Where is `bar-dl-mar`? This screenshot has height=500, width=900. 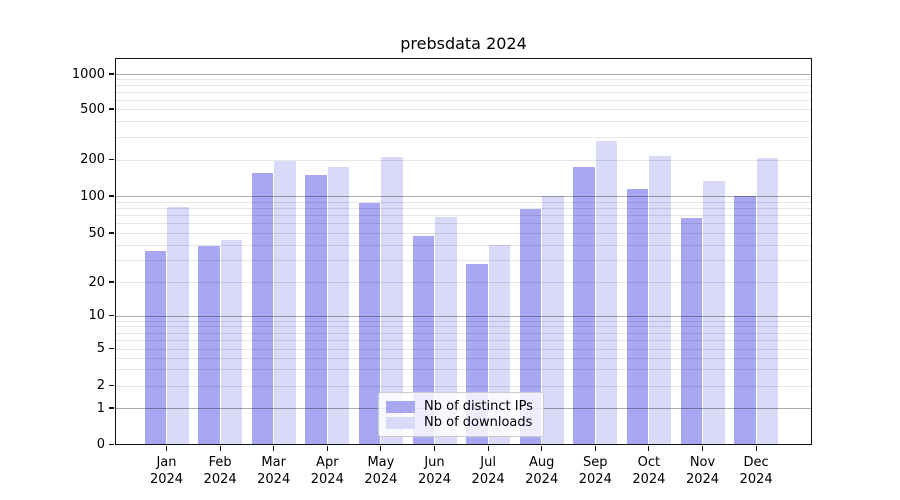 bar-dl-mar is located at coordinates (285, 302).